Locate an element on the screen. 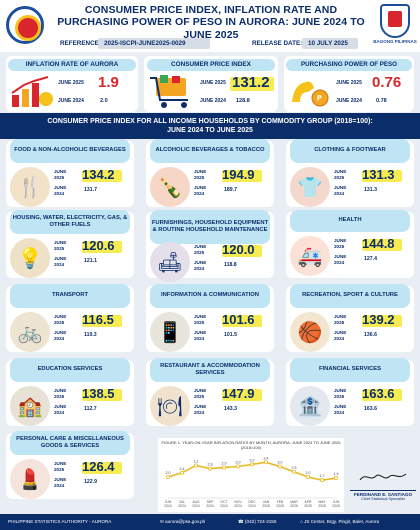 This screenshot has height=530, width=420. data-label: 2.5 is located at coordinates (294, 468).